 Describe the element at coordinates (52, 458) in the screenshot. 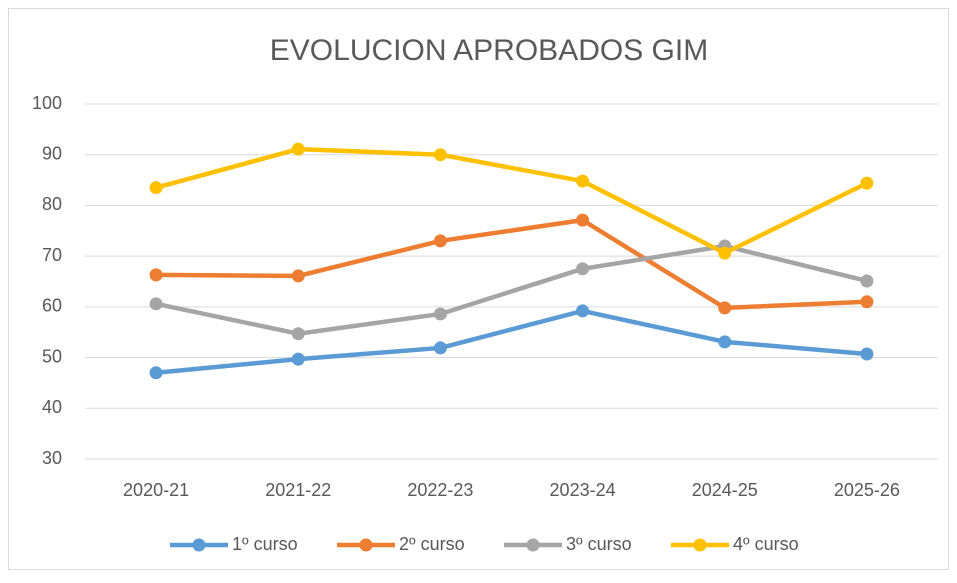

I see `y-tick-label: 30` at that location.